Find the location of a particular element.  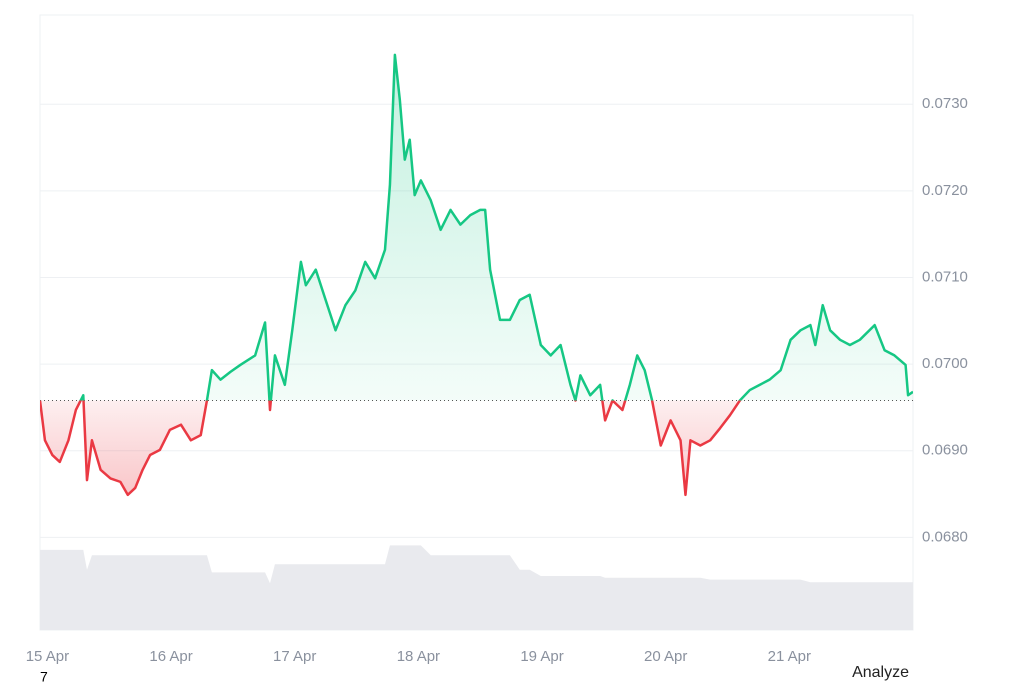

area-down is located at coordinates (476, 447).